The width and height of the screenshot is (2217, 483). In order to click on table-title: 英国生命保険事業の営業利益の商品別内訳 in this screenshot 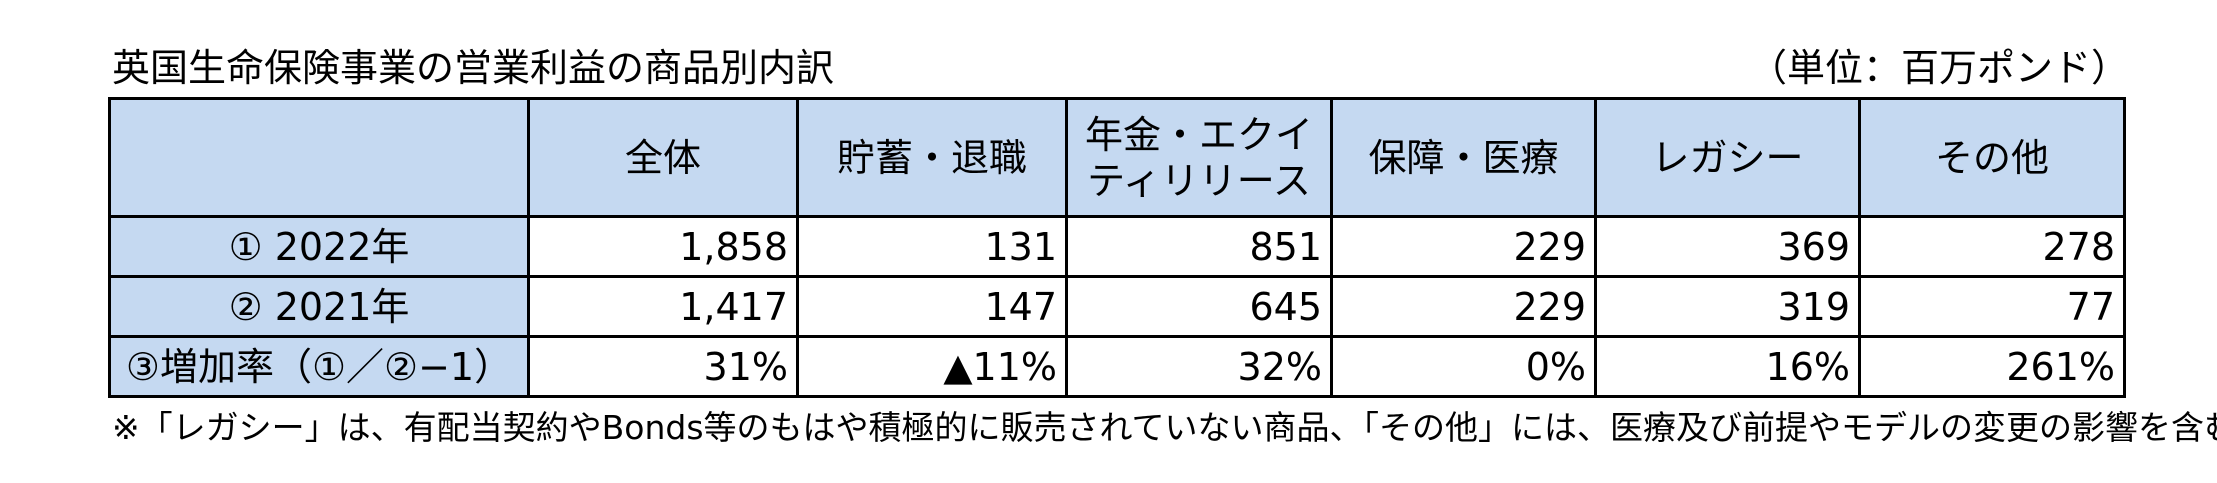, I will do `click(473, 68)`.